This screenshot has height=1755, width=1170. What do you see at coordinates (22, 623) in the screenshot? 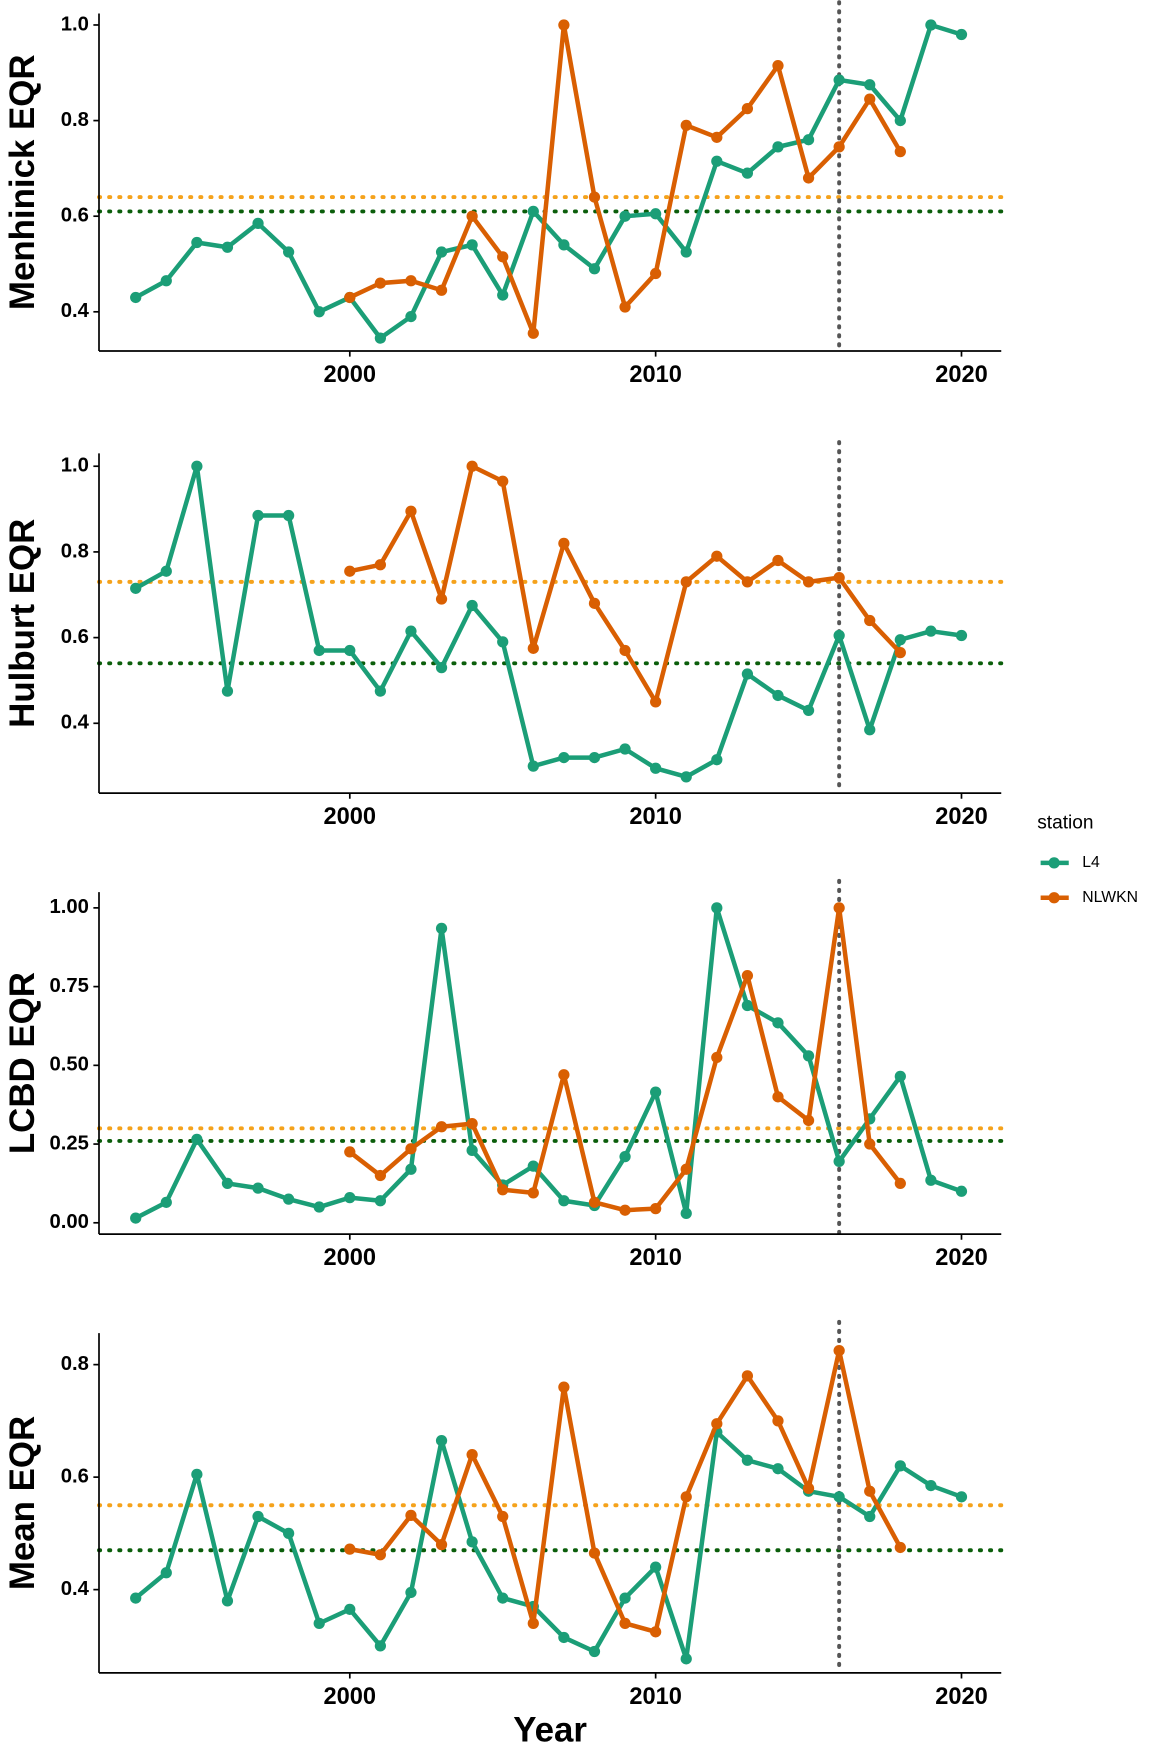
I see `y-axis-title: Hulburt EQR` at bounding box center [22, 623].